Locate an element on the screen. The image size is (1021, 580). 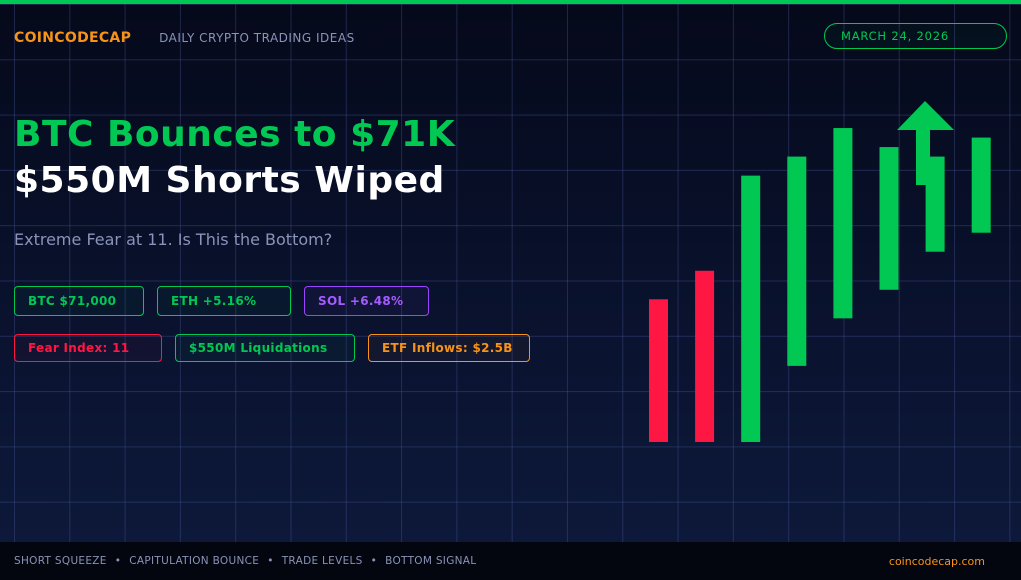
badge-eth-change: ETH +5.16% is located at coordinates (224, 301).